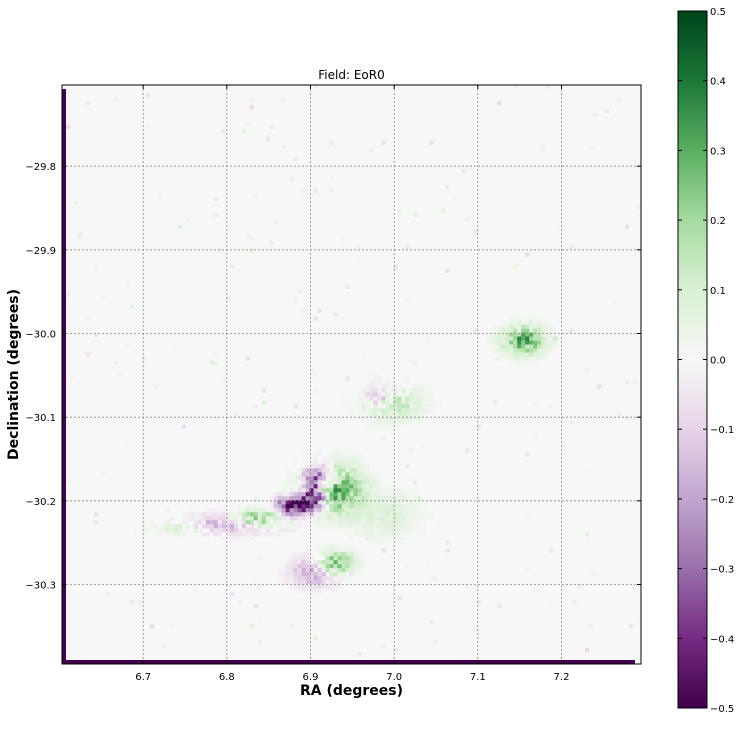  Describe the element at coordinates (718, 12) in the screenshot. I see `colorbar-tick-label: 0.5` at that location.